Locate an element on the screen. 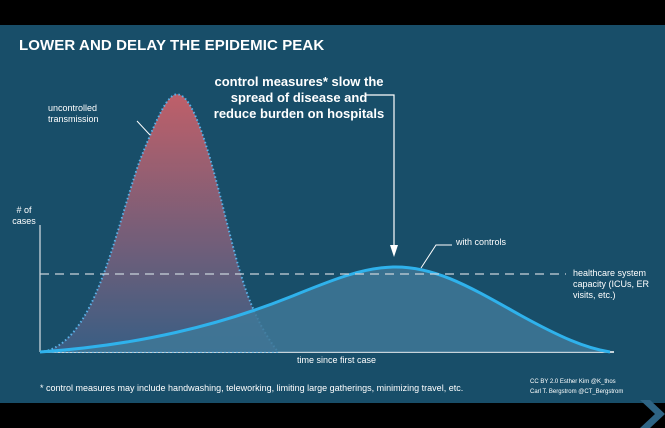 This screenshot has height=428, width=665. arrow-head is located at coordinates (394, 251).